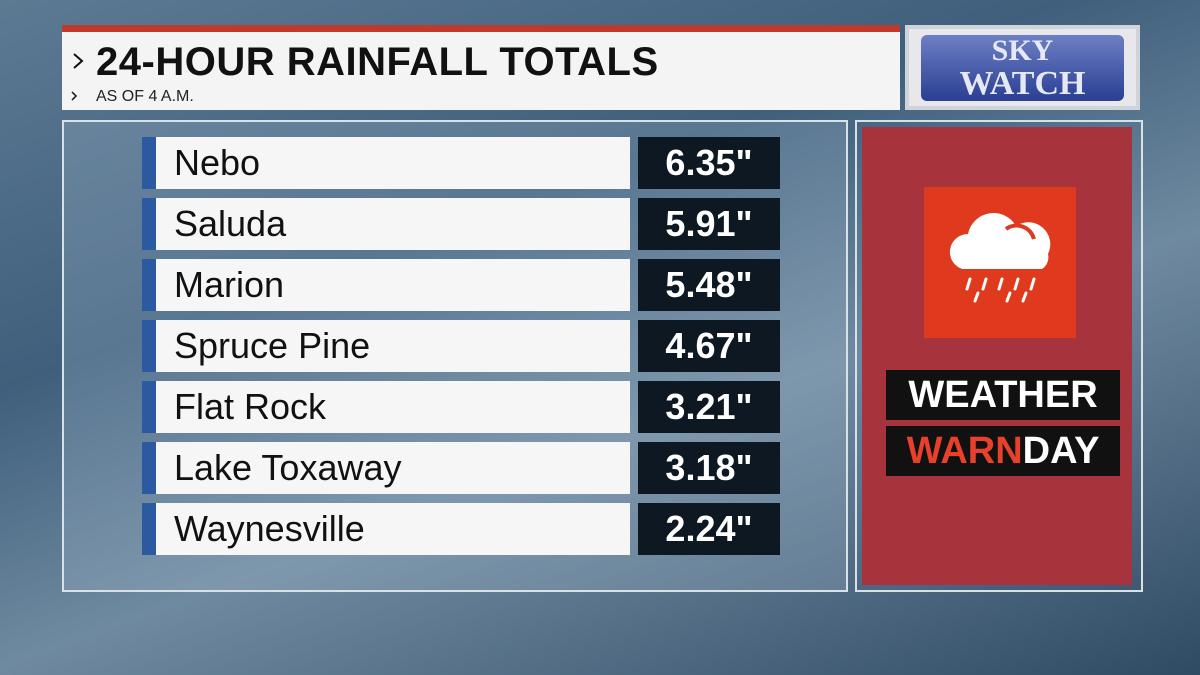 The image size is (1200, 675). What do you see at coordinates (709, 346) in the screenshot?
I see `rain-total: 4.67"` at bounding box center [709, 346].